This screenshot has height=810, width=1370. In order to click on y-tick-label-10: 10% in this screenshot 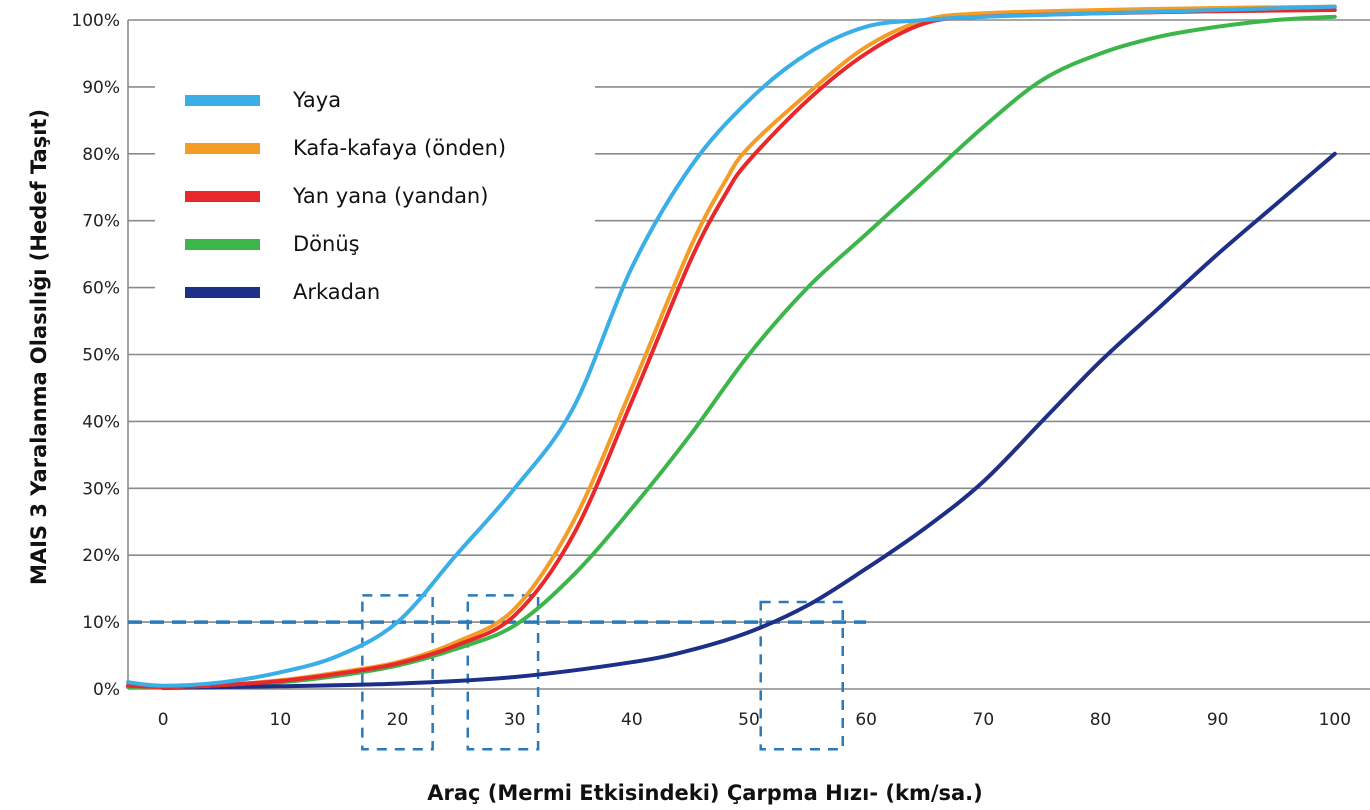, I will do `click(101, 623)`.